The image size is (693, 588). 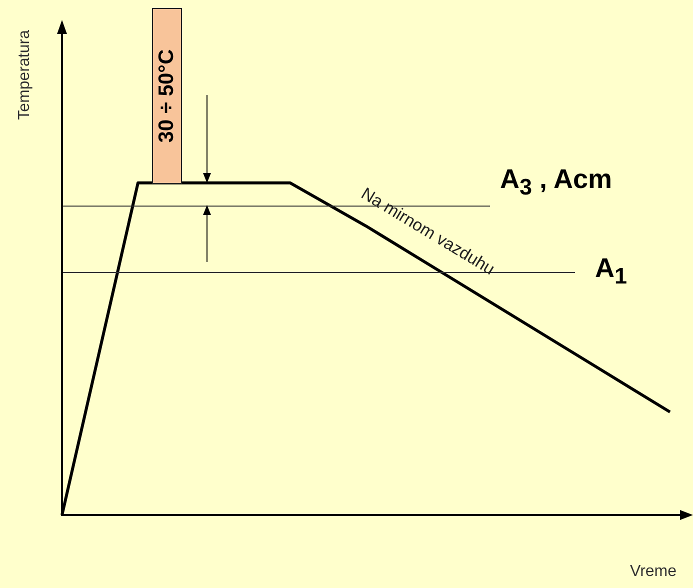 I want to click on x-axis-title: Vreme, so click(x=653, y=572).